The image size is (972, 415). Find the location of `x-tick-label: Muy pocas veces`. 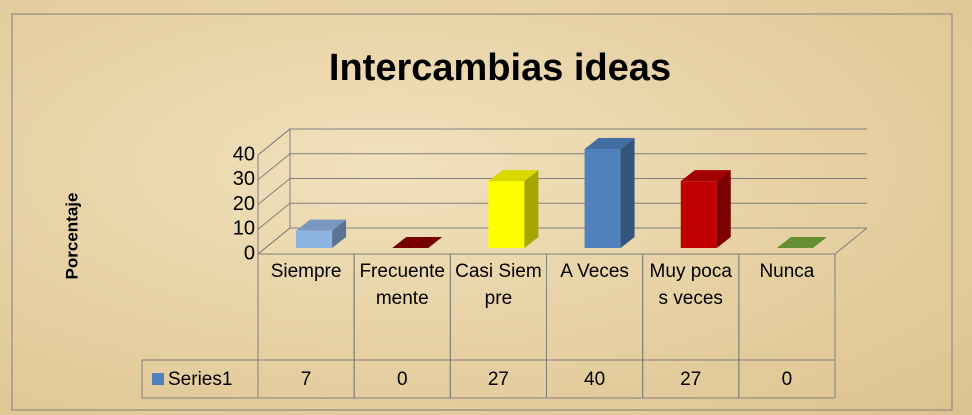

x-tick-label: Muy pocas veces is located at coordinates (690, 285).